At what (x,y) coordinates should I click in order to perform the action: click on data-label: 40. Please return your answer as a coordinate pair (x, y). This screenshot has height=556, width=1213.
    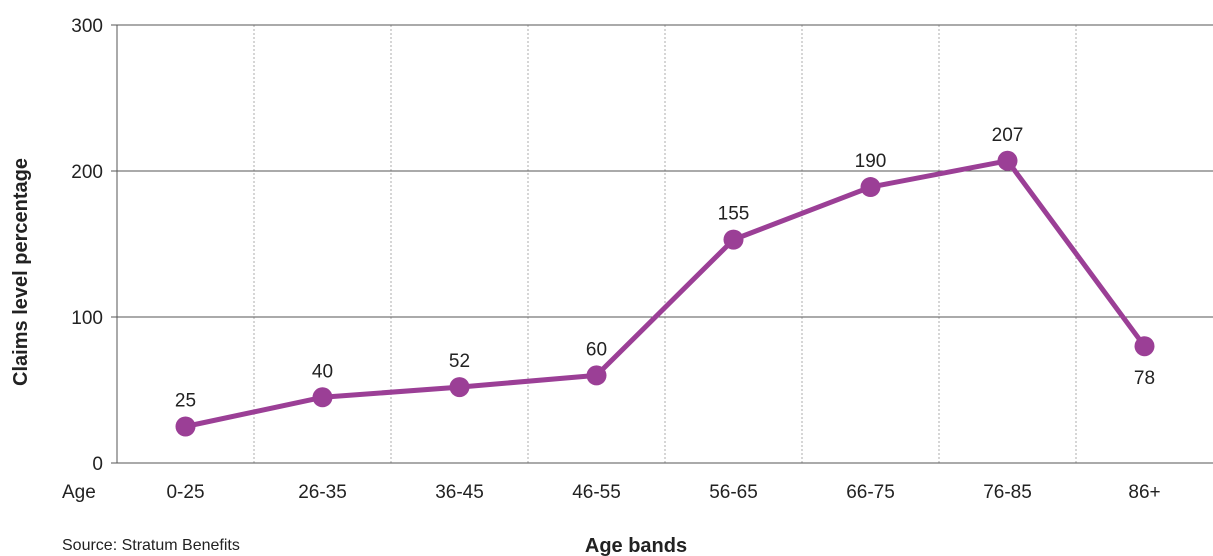
    Looking at the image, I should click on (322, 371).